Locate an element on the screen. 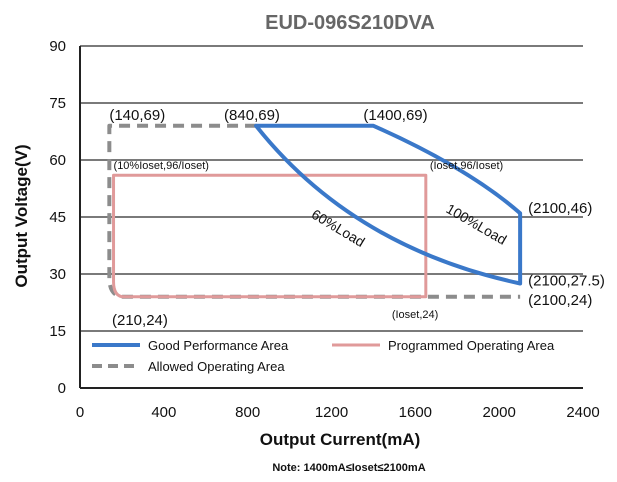 The image size is (617, 482). y-tick-label: 60 is located at coordinates (57, 160).